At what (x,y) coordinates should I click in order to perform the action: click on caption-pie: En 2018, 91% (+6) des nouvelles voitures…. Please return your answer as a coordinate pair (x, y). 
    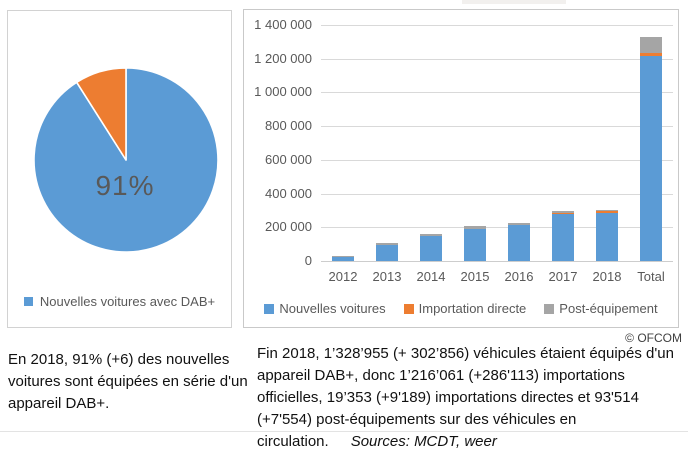
    Looking at the image, I should click on (128, 382).